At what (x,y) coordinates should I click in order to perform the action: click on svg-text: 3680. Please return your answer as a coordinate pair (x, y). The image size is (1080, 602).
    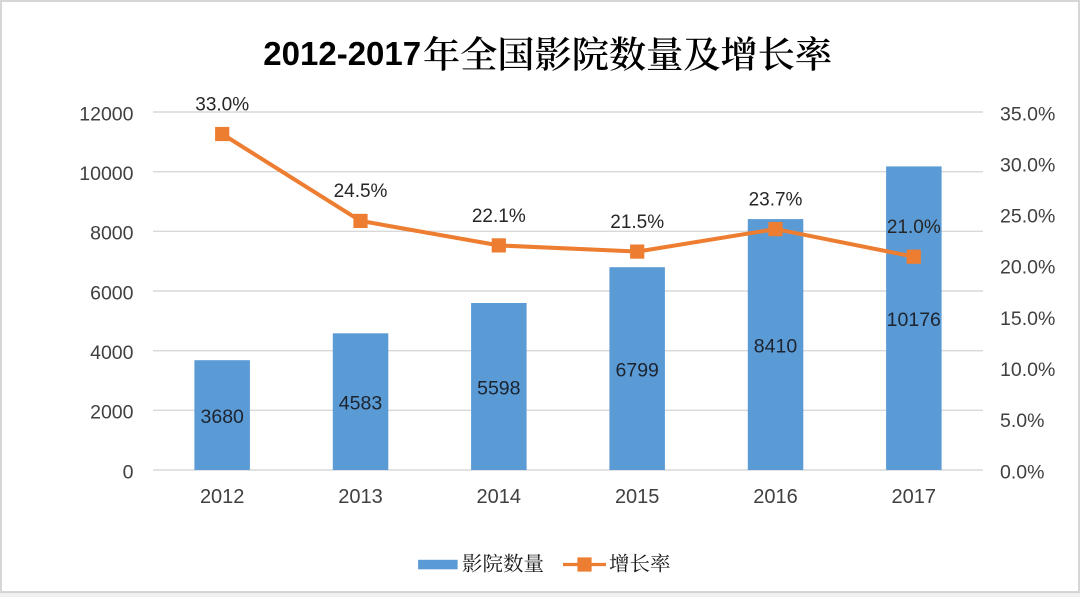
    Looking at the image, I should click on (223, 417).